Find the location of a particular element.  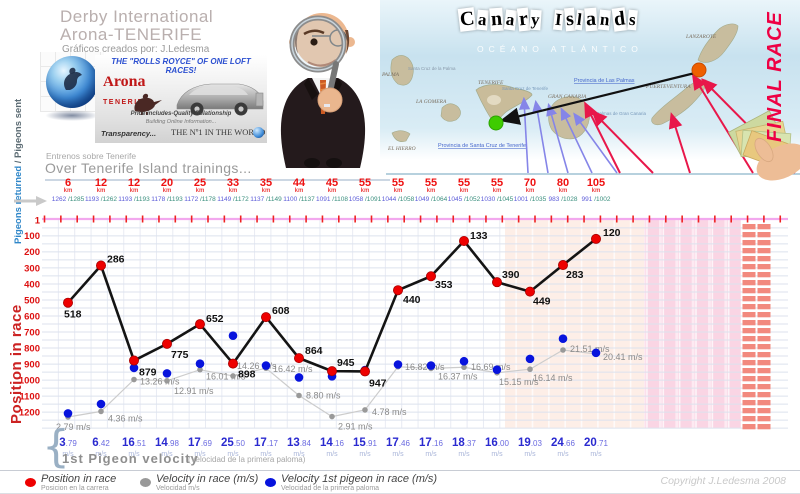

pigeons-returned-value: 1049 is located at coordinates (422, 199).